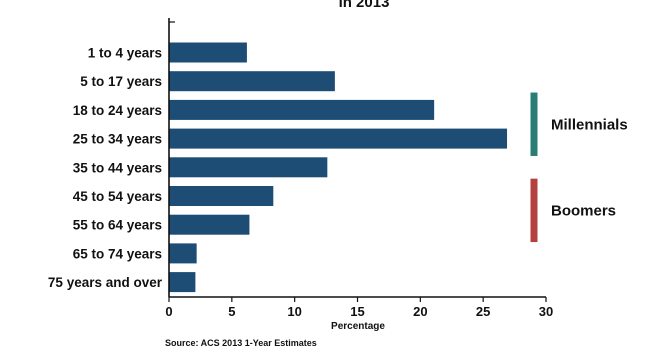  I want to click on category-label-25-to-34-years: 25 to 34 years, so click(117, 139).